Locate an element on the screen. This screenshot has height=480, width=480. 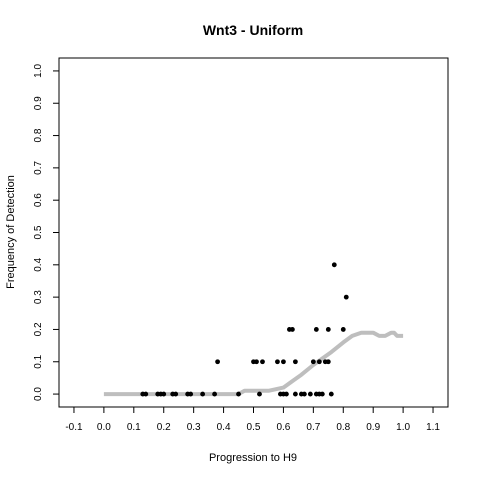
x-tick-label: 0.8 is located at coordinates (343, 427).